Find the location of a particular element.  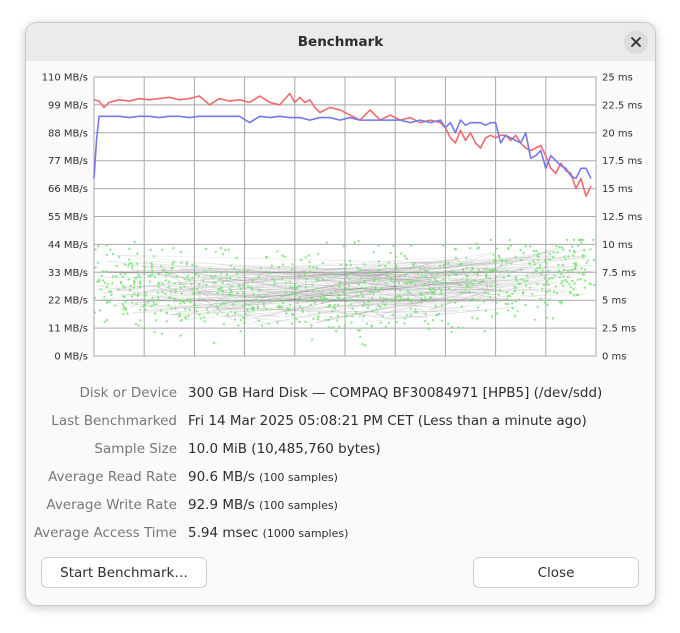

y-tick-label-left: 99 MB/s is located at coordinates (68, 105).